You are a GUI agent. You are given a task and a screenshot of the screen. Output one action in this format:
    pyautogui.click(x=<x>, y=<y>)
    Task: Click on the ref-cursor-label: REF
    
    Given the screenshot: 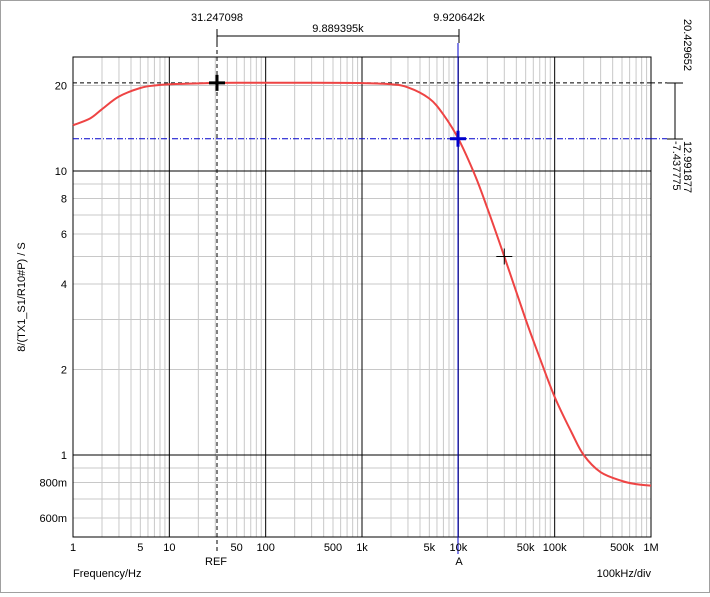 What is the action you would take?
    pyautogui.click(x=216, y=562)
    